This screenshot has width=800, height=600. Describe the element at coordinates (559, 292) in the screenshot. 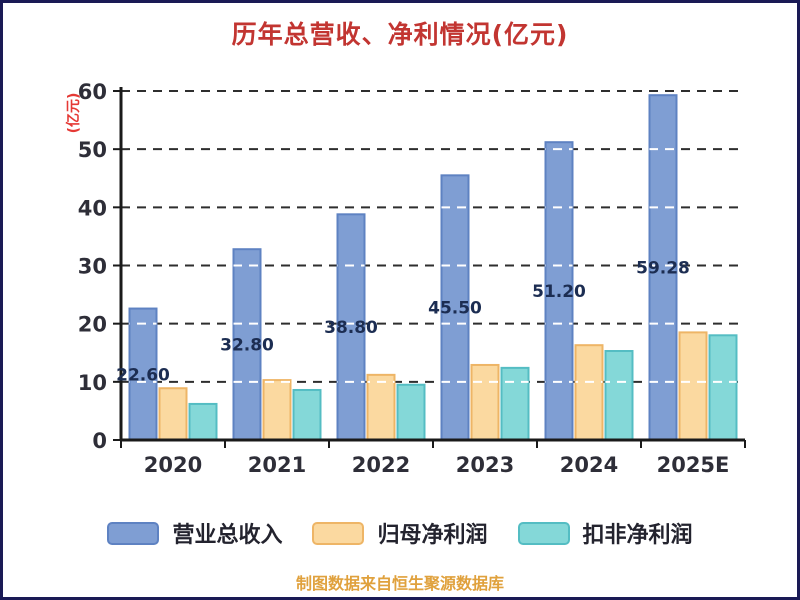

I see `bar-value-label: 51.20` at that location.